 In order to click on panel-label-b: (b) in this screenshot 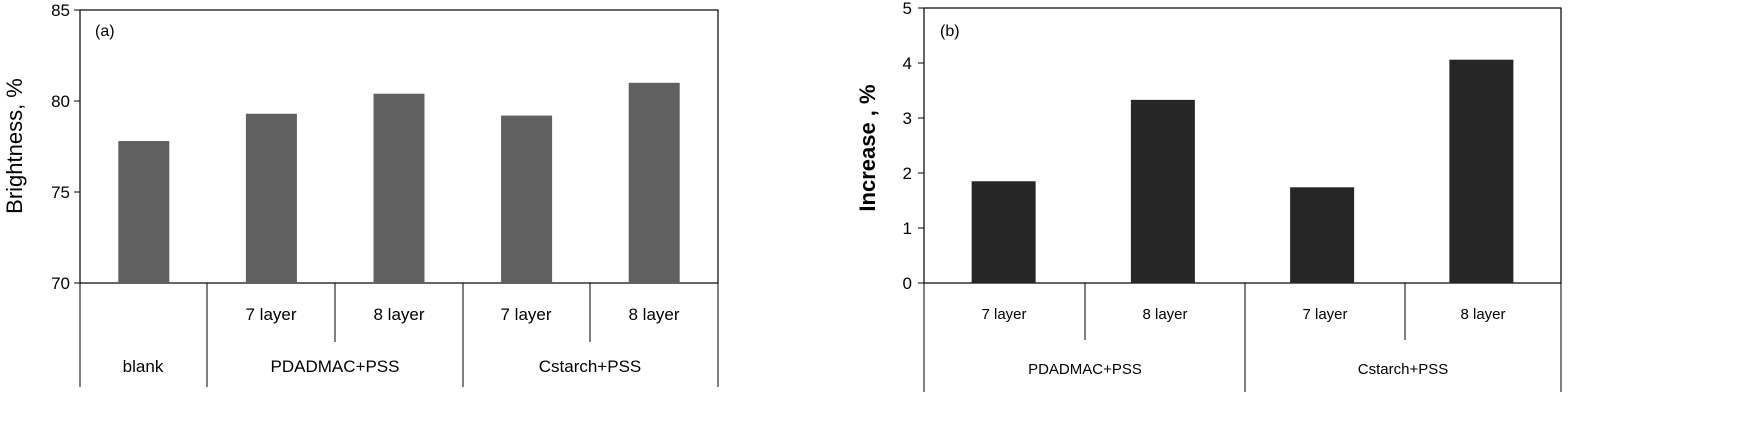, I will do `click(950, 31)`.